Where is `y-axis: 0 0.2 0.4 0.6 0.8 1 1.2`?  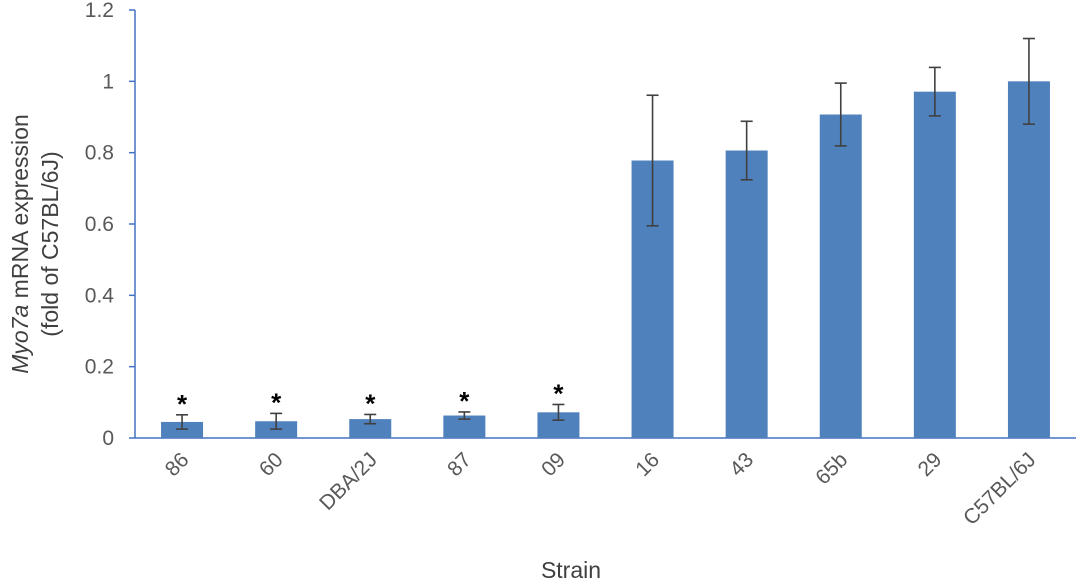
y-axis: 0 0.2 0.4 0.6 0.8 1 1.2 is located at coordinates (110, 225).